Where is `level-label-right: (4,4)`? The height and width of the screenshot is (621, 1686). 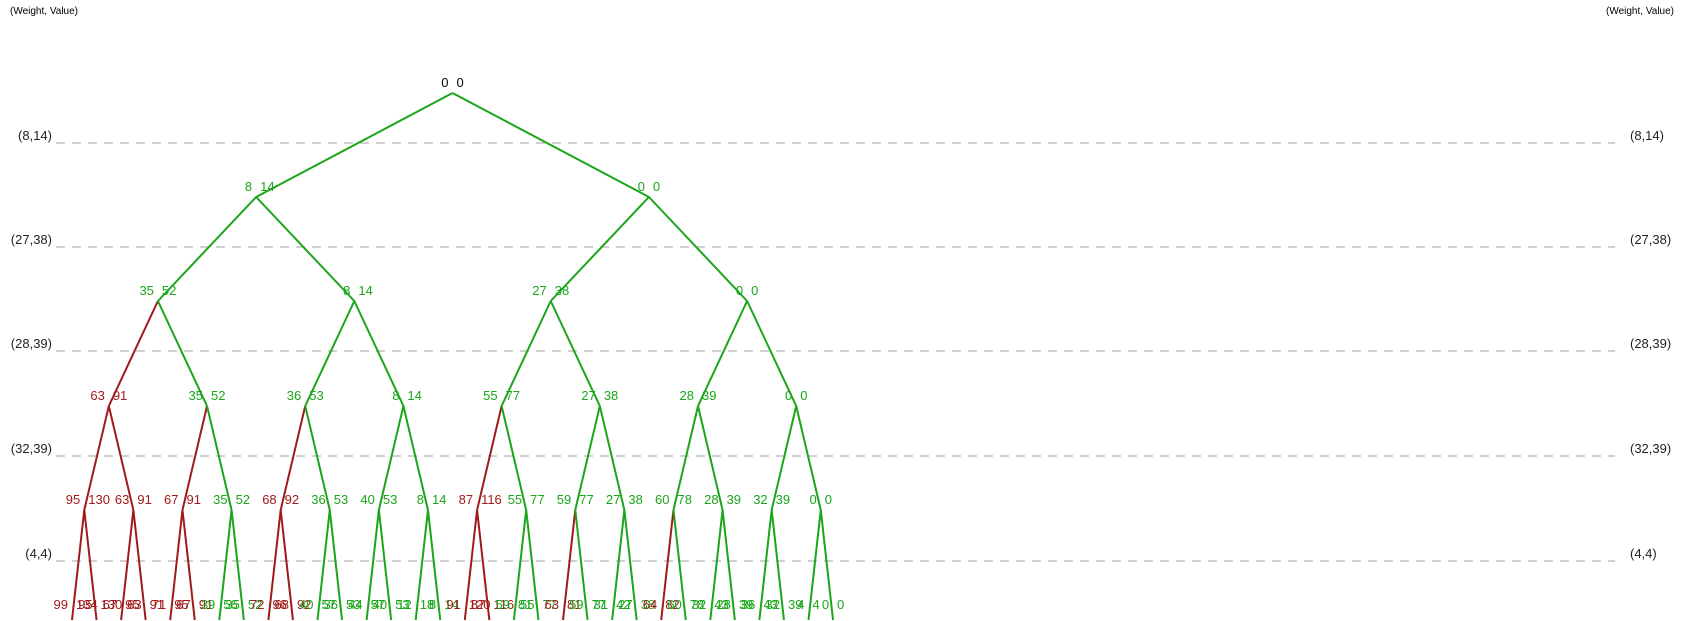
level-label-right: (4,4) is located at coordinates (1643, 553).